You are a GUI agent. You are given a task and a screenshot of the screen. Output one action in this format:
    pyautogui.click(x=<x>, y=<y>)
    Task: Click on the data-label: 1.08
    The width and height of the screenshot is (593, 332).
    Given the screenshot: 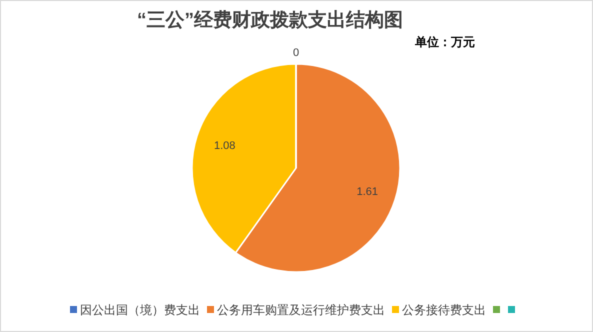 What is the action you would take?
    pyautogui.click(x=225, y=146)
    